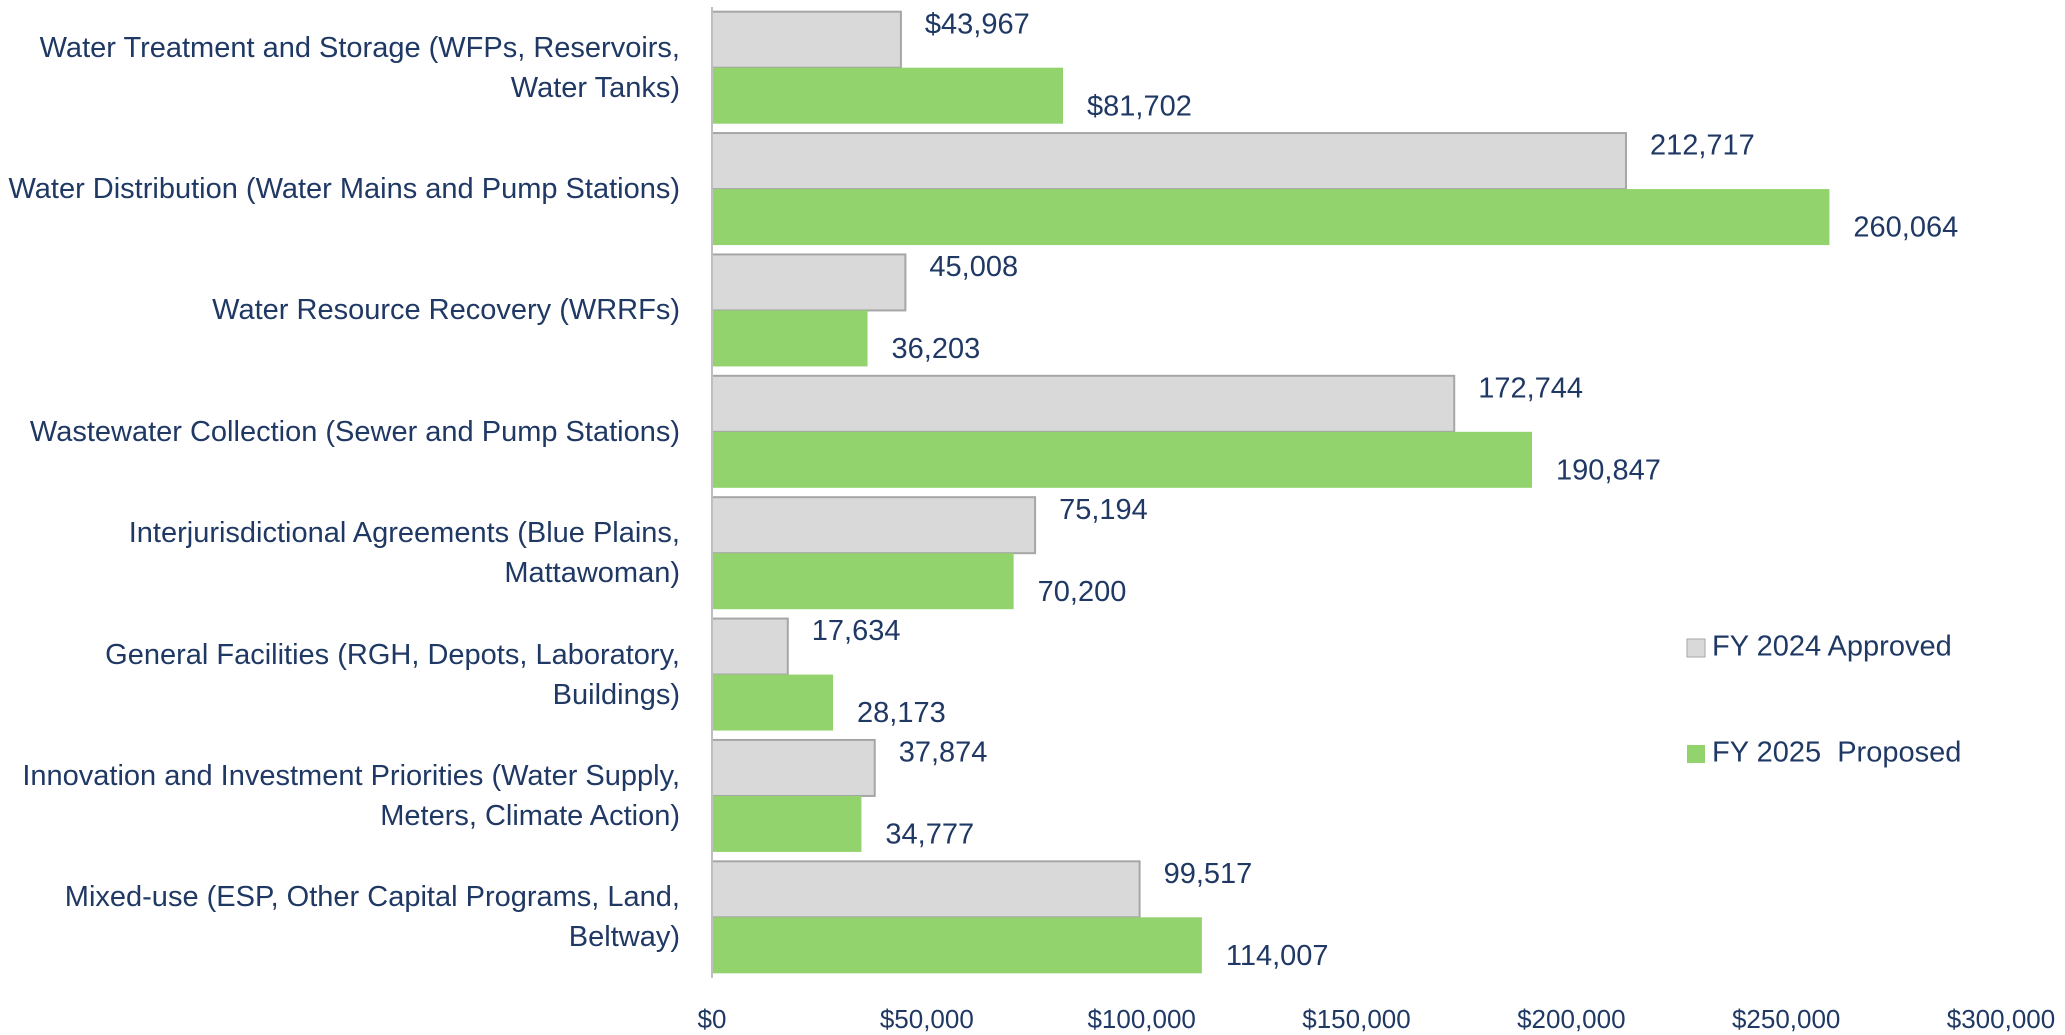 The width and height of the screenshot is (2065, 1035). Describe the element at coordinates (973, 267) in the screenshot. I see `value-label: 45,008` at that location.